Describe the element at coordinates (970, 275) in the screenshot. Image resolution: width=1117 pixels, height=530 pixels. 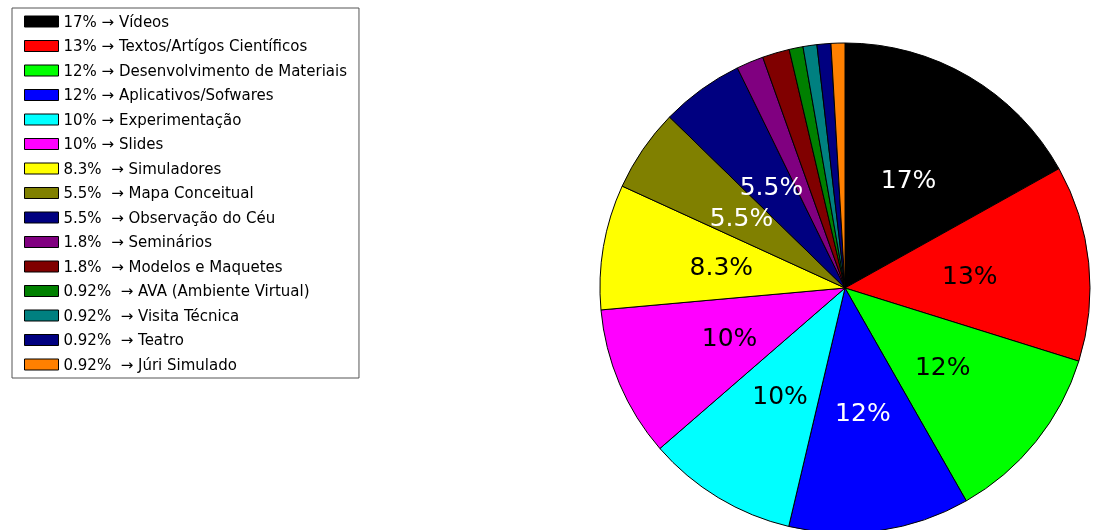
I see `data-label: 13%` at that location.